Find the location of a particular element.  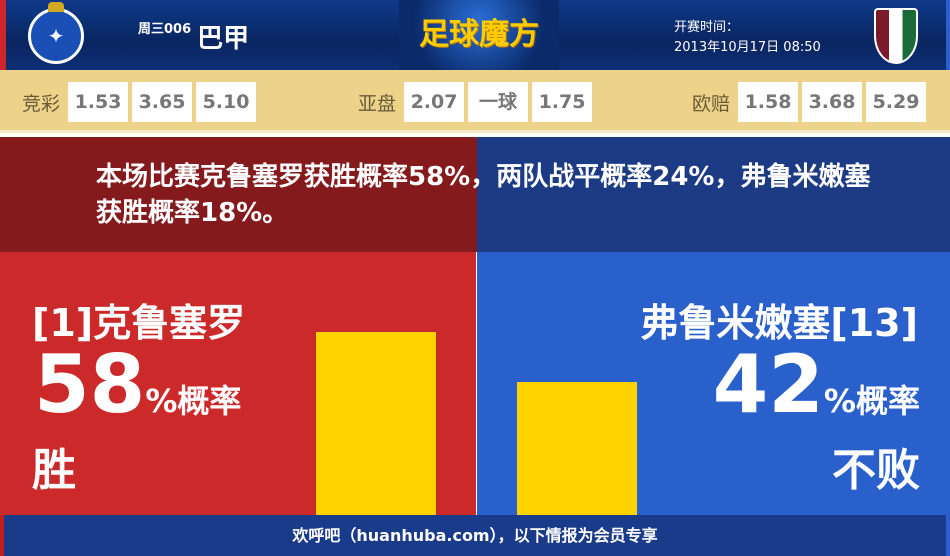

odds-value: 2.07 is located at coordinates (434, 102).